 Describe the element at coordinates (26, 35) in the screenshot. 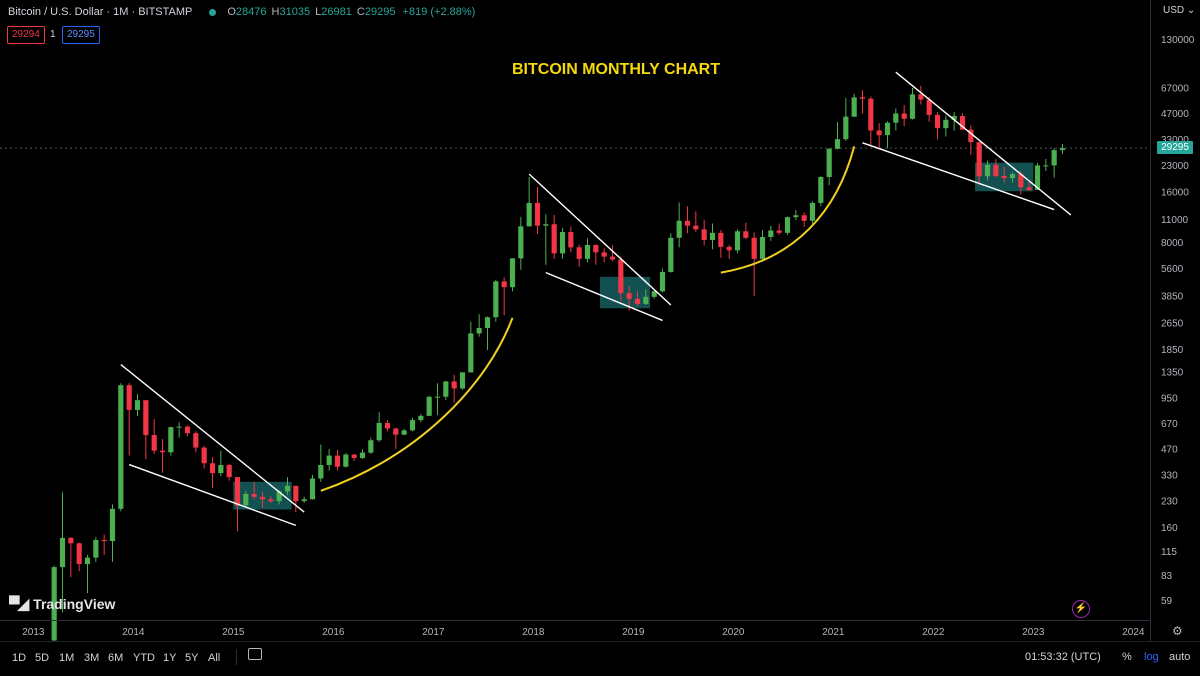

I see `sell-price-button: 29294` at that location.